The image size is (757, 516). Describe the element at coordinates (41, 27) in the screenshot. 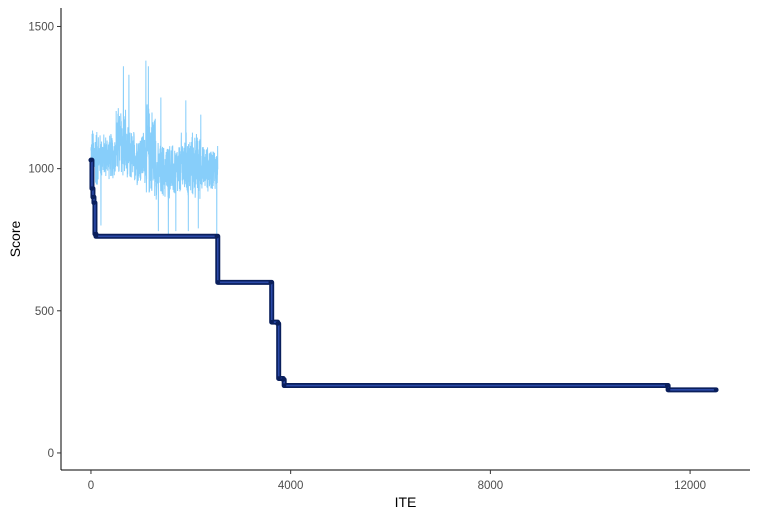

I see `y-tick-label: 1500` at that location.